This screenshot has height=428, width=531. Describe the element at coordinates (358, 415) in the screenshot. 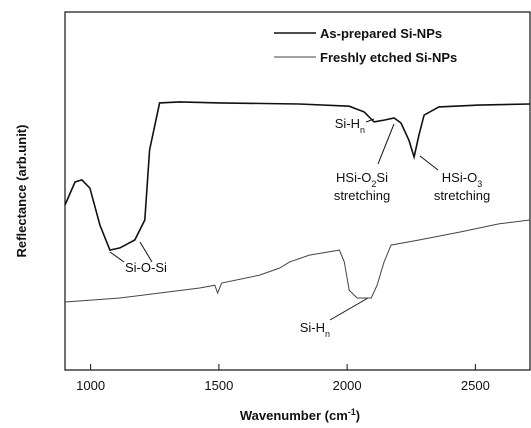

I see `x-axis-label-part: )` at that location.